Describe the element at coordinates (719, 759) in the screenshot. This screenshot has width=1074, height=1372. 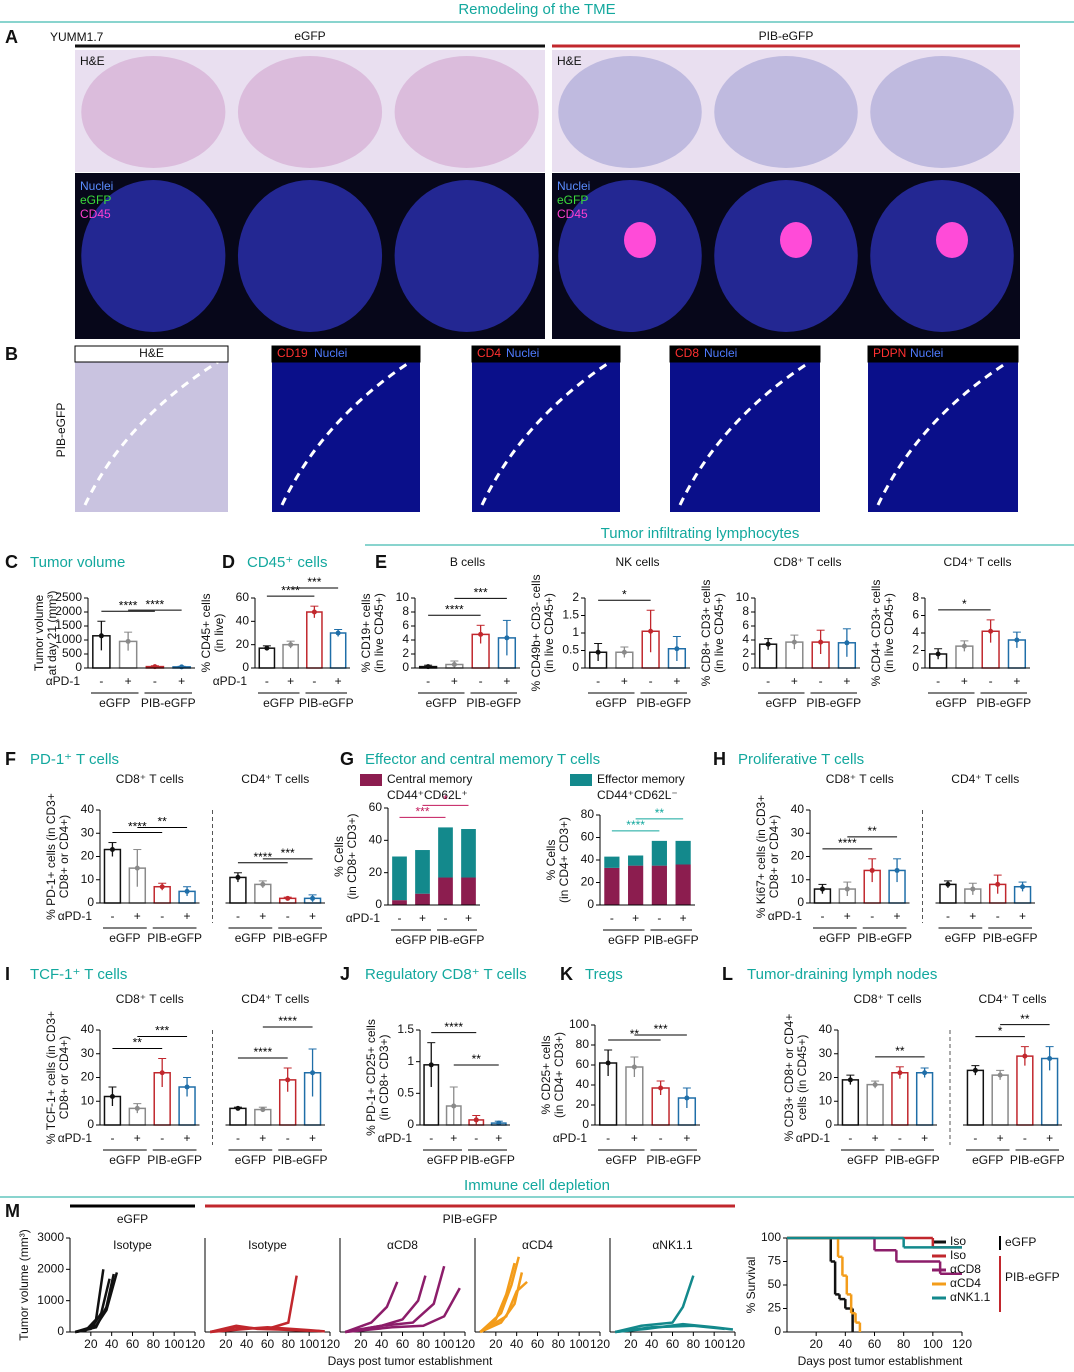
I see `panel-letter: H` at that location.